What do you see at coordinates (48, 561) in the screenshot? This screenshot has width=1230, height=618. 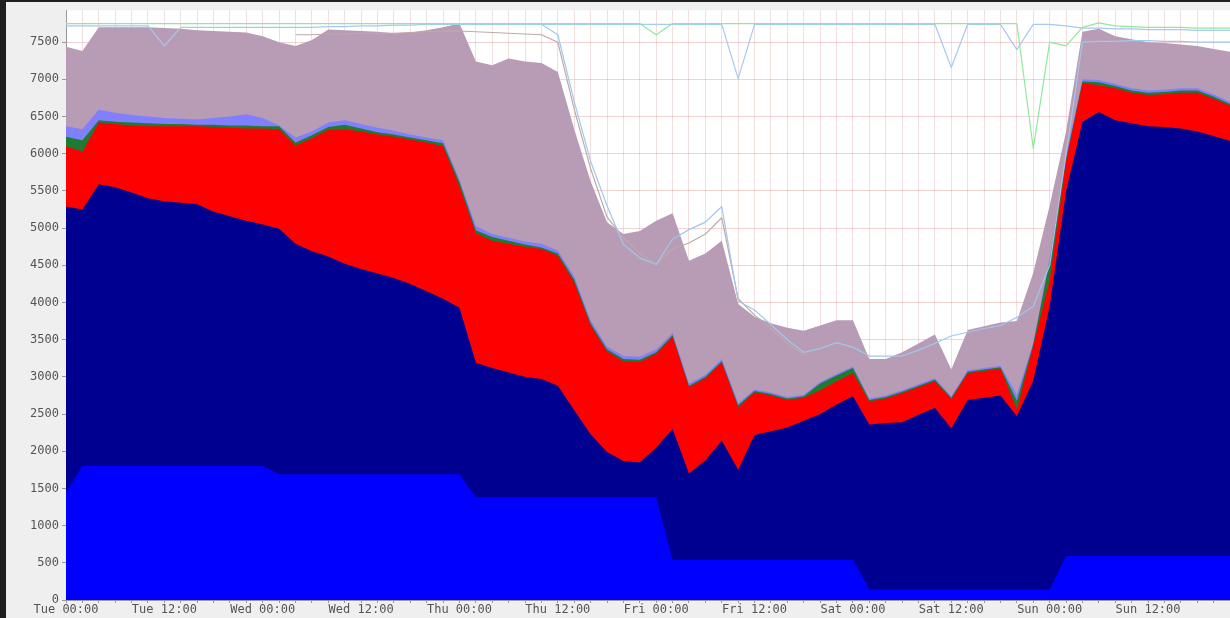 I see `y-tick-label: 500` at bounding box center [48, 561].